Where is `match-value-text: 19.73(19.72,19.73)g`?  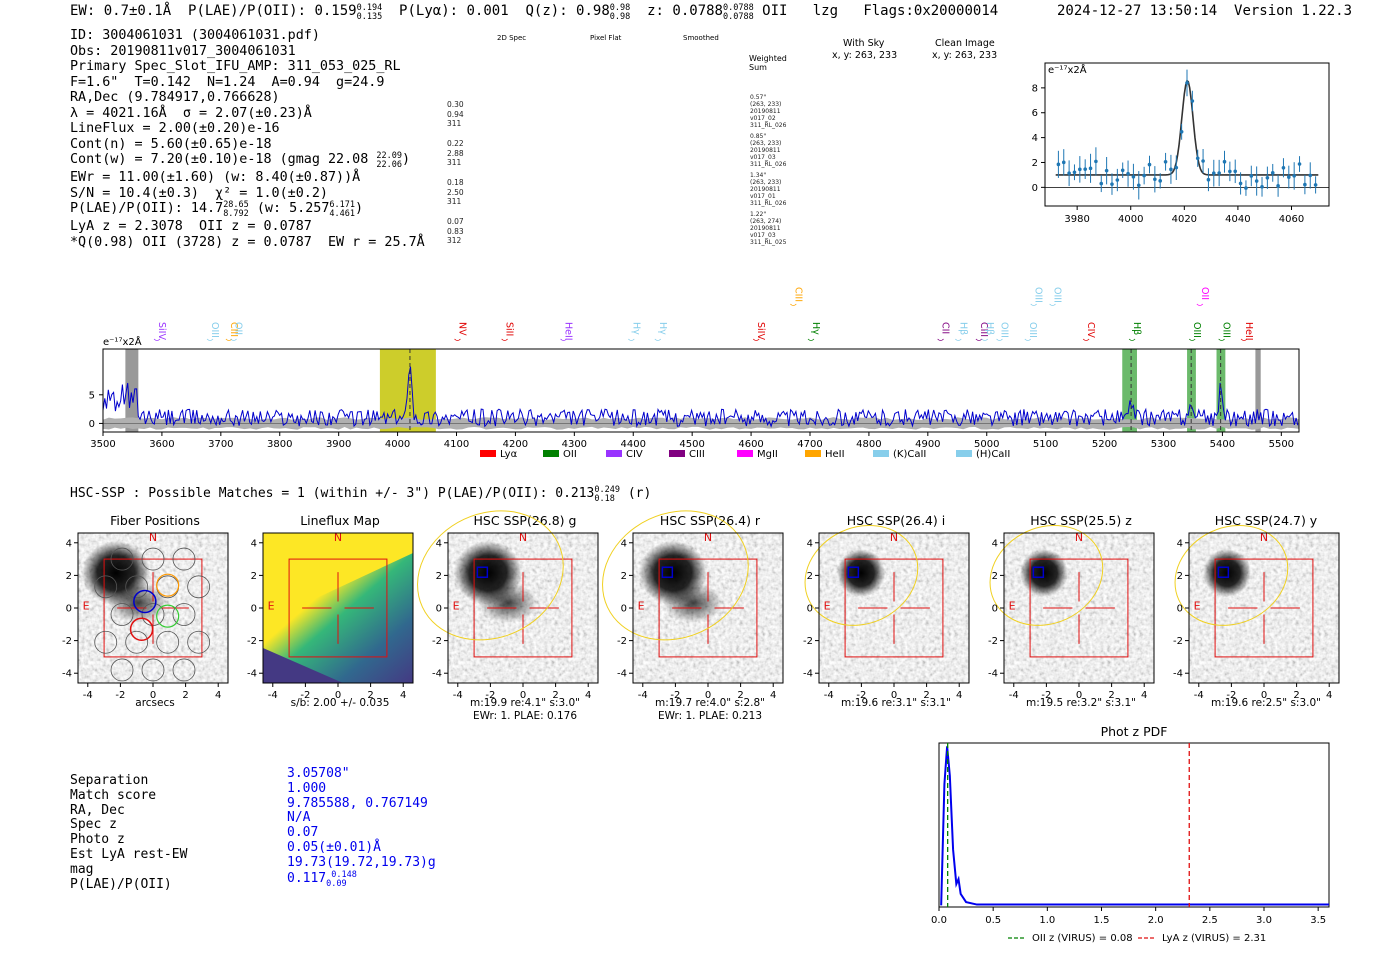 match-value-text: 19.73(19.72,19.73)g is located at coordinates (361, 862).